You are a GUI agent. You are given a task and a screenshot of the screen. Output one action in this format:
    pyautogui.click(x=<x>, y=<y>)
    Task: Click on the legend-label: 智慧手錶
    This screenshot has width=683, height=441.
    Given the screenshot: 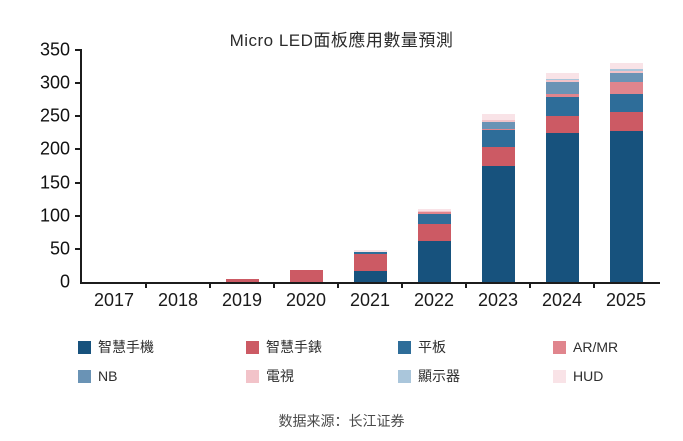 What is the action you would take?
    pyautogui.click(x=294, y=347)
    